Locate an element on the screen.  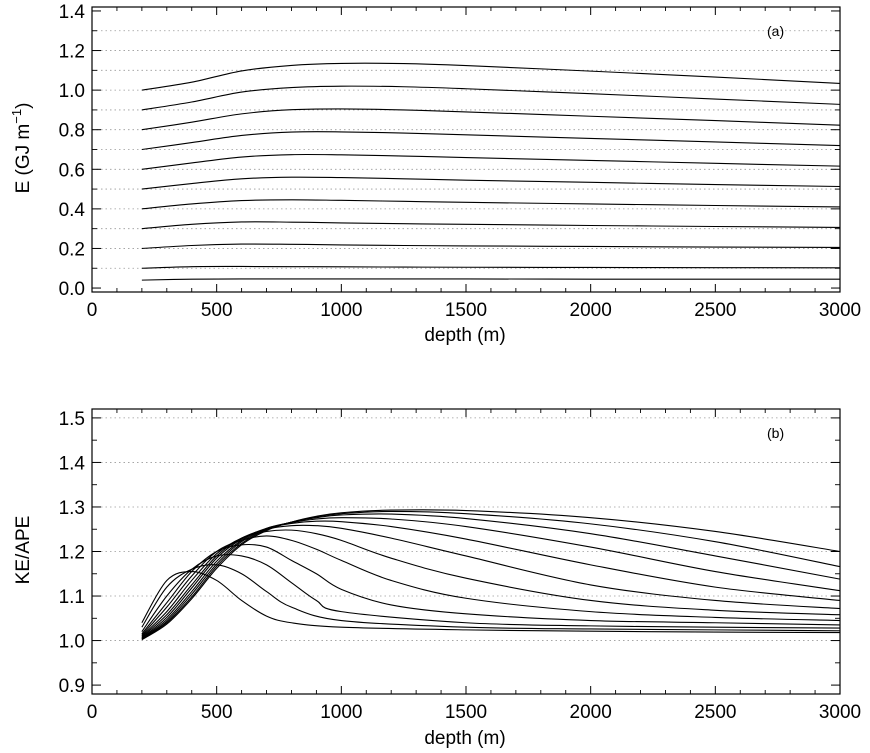
panel-a-x-tick-label-6: 3000 is located at coordinates (840, 310).